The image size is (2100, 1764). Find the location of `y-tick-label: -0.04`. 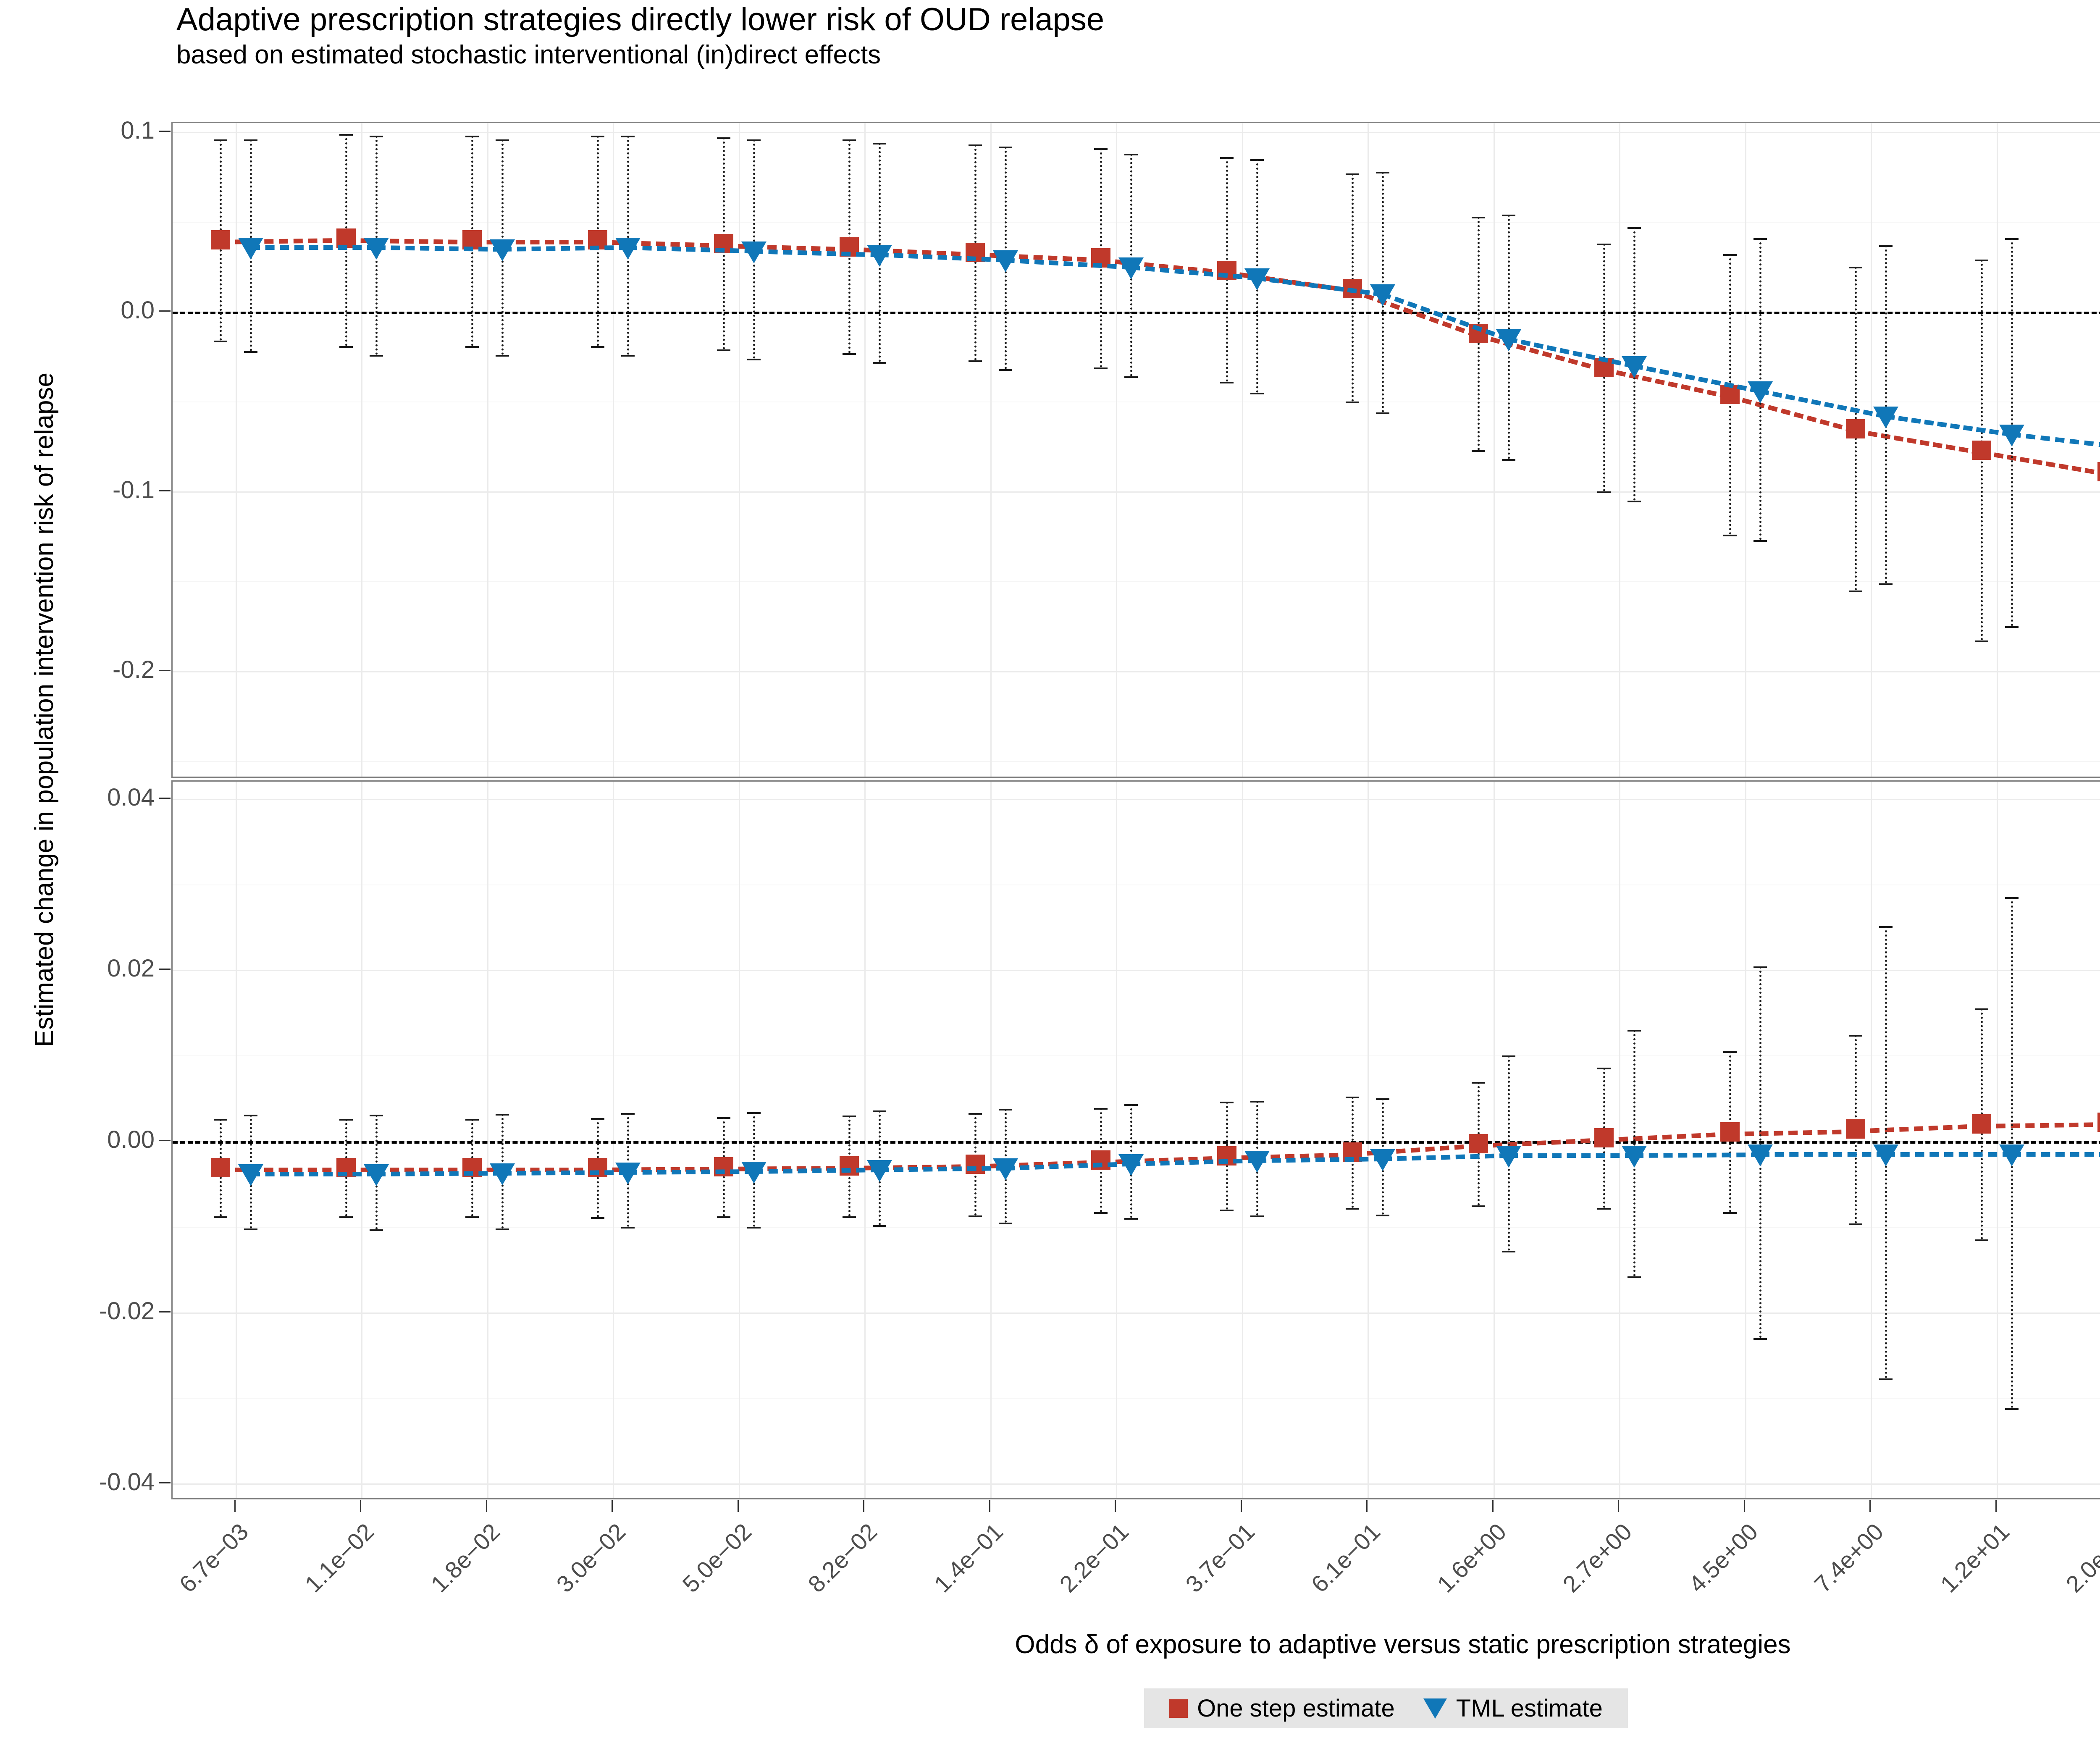

y-tick-label: -0.04 is located at coordinates (127, 1482).